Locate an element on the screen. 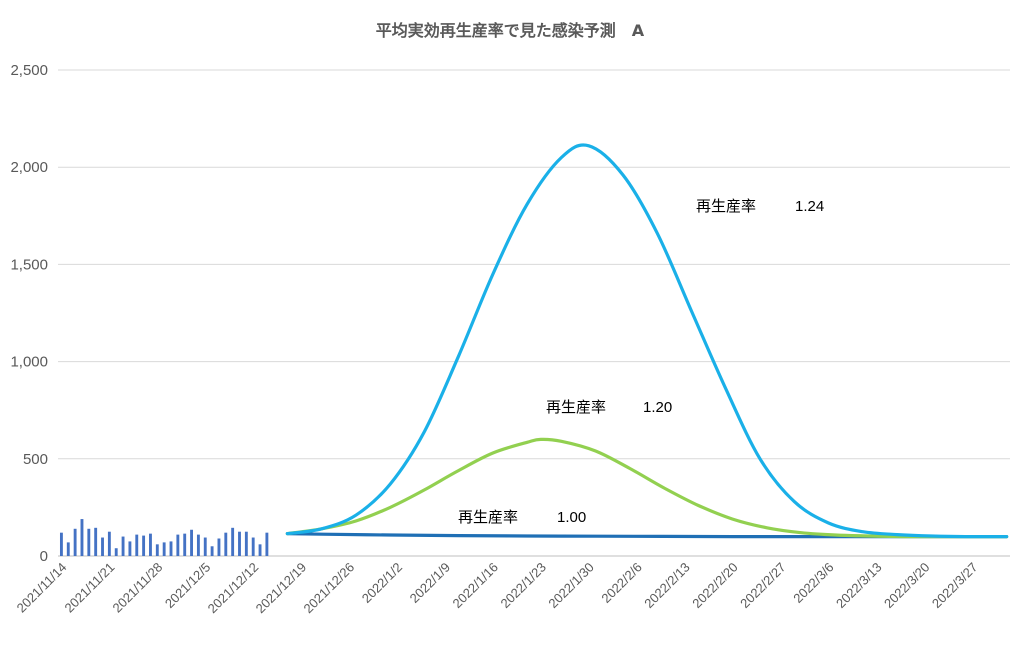 The width and height of the screenshot is (1023, 645). x-tick-label: 2022/1/23 is located at coordinates (523, 586).